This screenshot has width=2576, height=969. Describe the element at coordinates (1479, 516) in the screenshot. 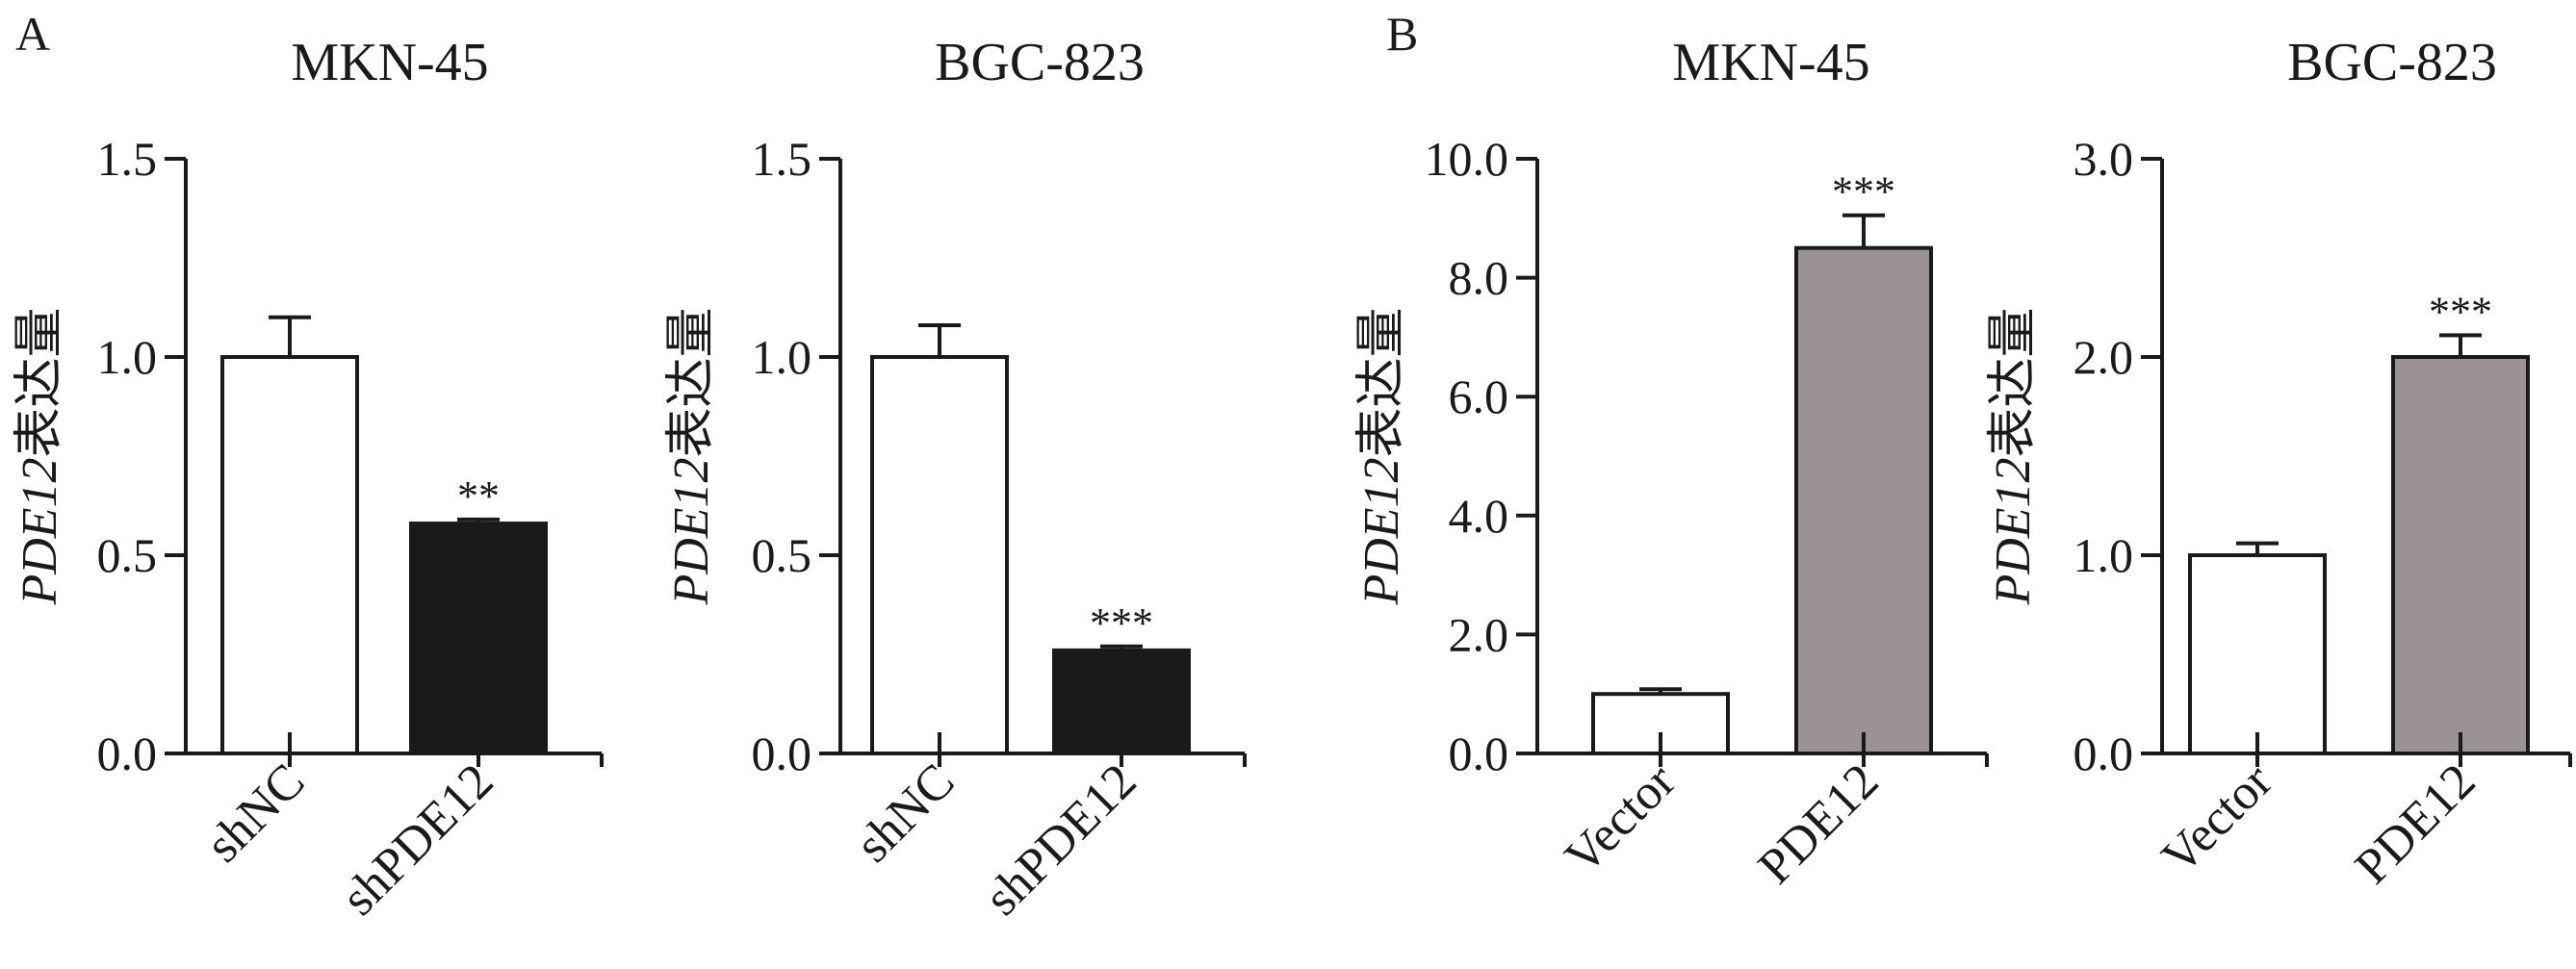

I see `y-tick-label: 4.0` at that location.